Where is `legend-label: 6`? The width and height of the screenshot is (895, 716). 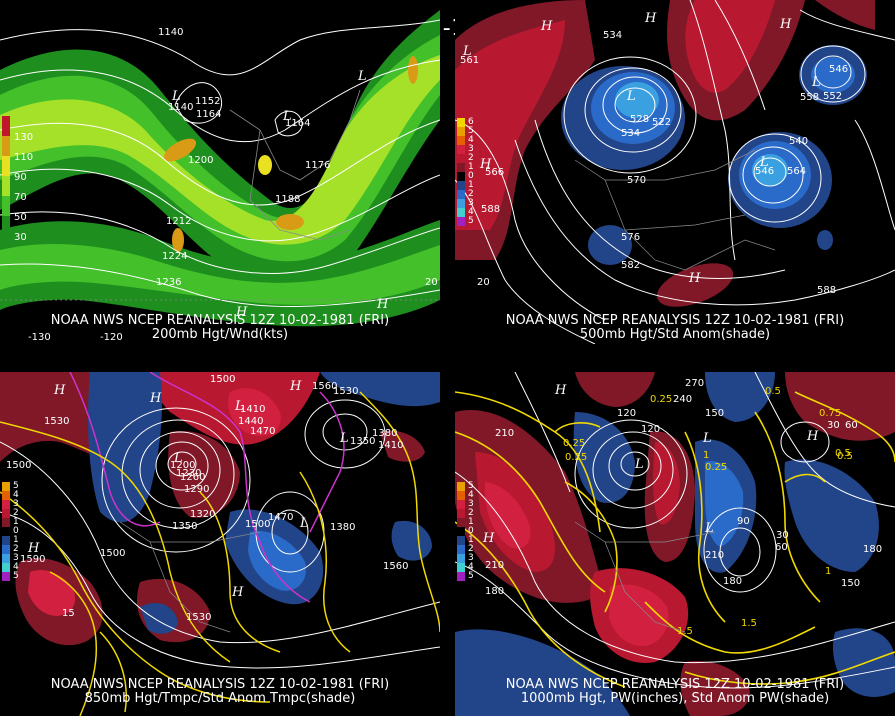 legend-label: 6 is located at coordinates (471, 122).